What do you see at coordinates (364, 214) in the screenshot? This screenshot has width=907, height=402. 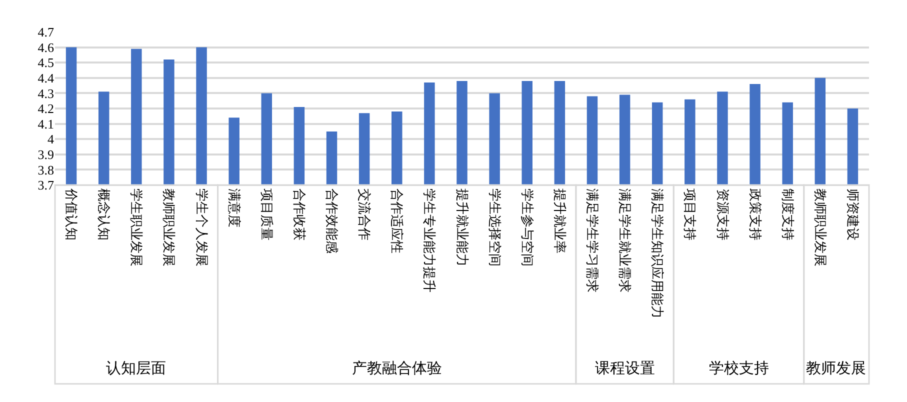 I see `x-tick-label: 交流合作` at bounding box center [364, 214].